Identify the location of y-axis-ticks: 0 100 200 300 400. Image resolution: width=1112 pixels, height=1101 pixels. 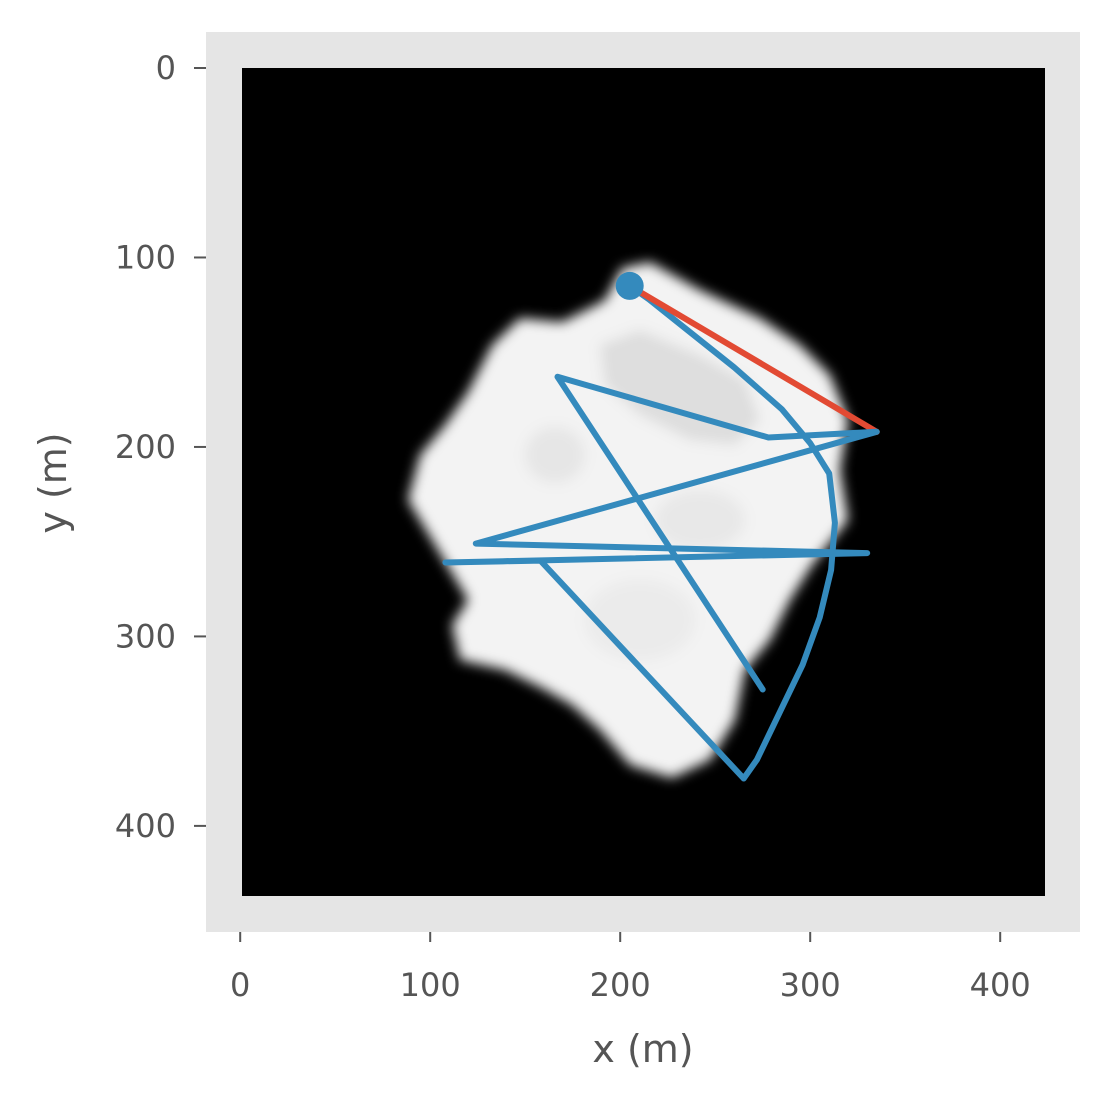
(160, 447).